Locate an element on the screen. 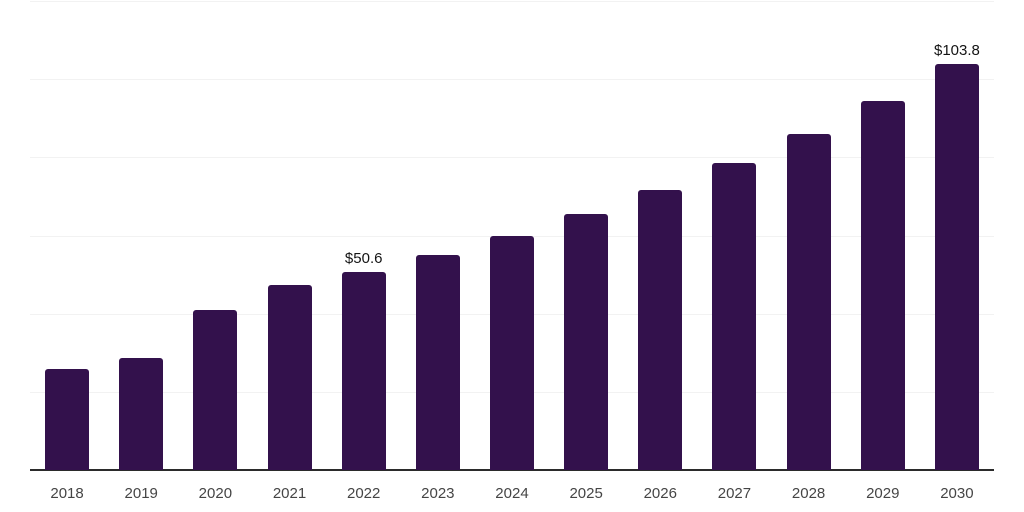 Image resolution: width=1024 pixels, height=512 pixels. bar-2022 is located at coordinates (363, 371).